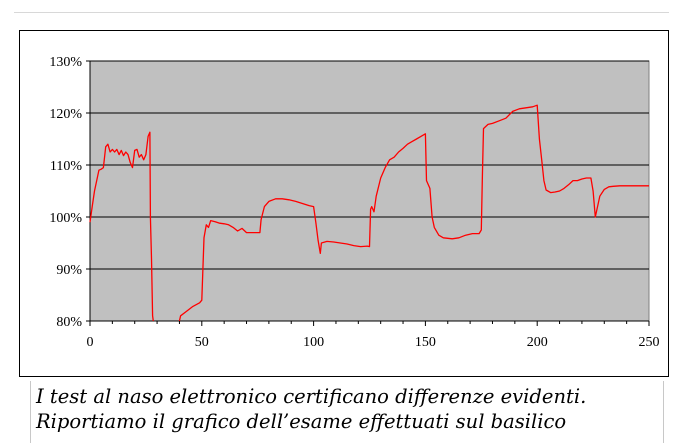  I want to click on y-tick-label: 80%, so click(69, 322).